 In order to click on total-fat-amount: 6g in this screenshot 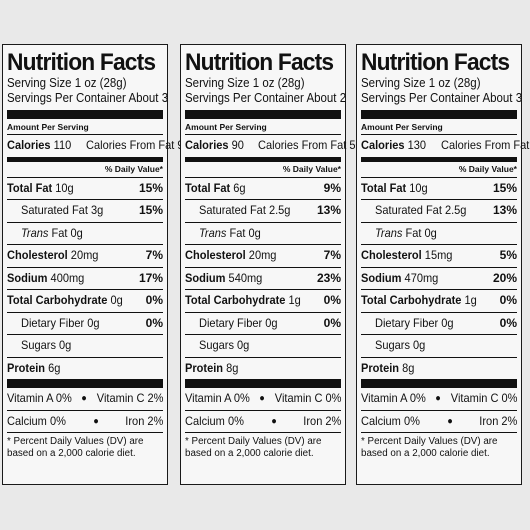, I will do `click(239, 187)`.